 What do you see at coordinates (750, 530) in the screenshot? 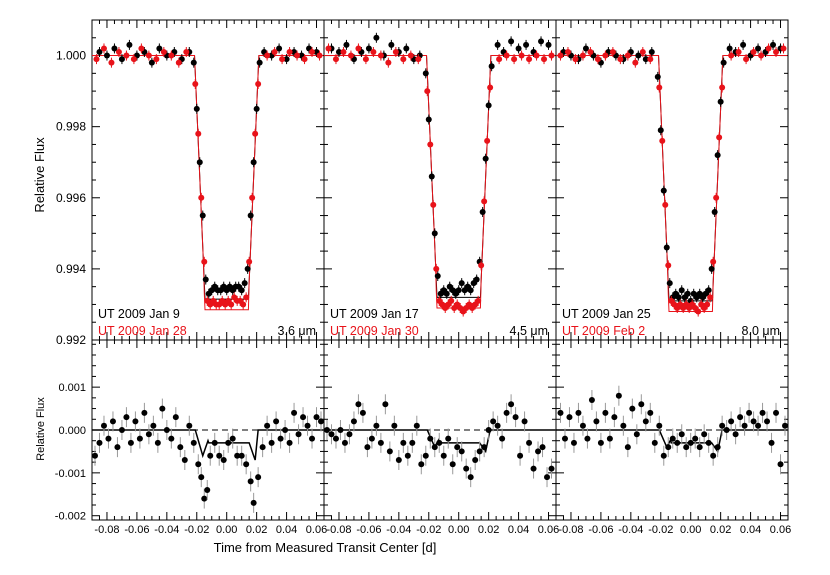
I see `x-tick-label: 0.04` at bounding box center [750, 530].